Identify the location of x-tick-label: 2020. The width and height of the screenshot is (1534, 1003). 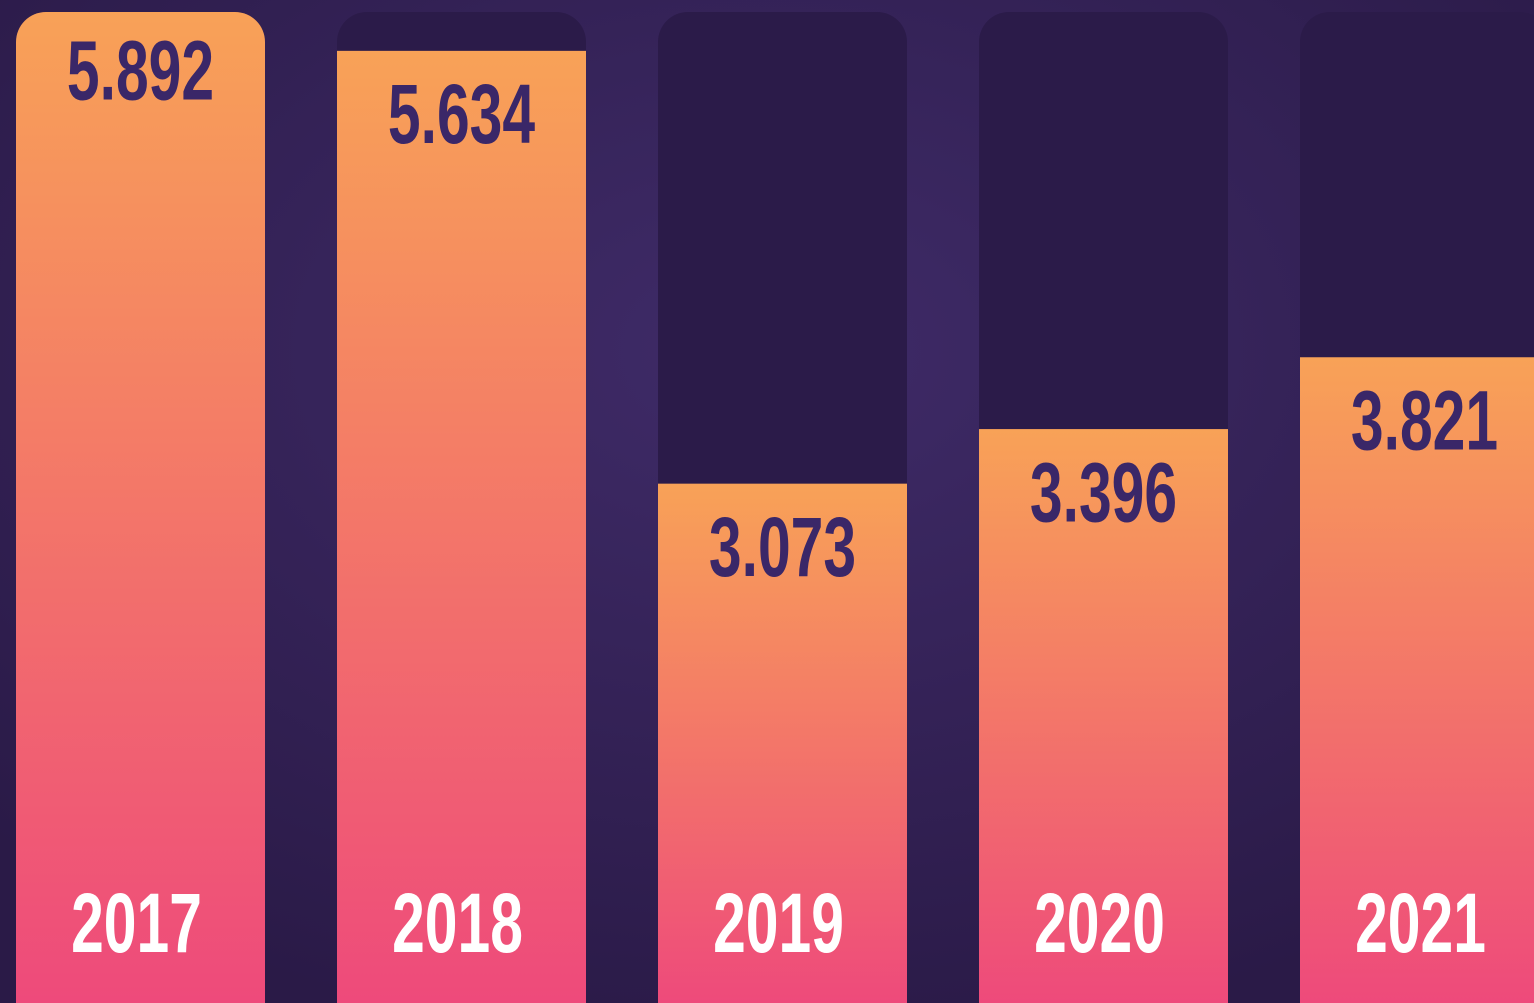
(1099, 924).